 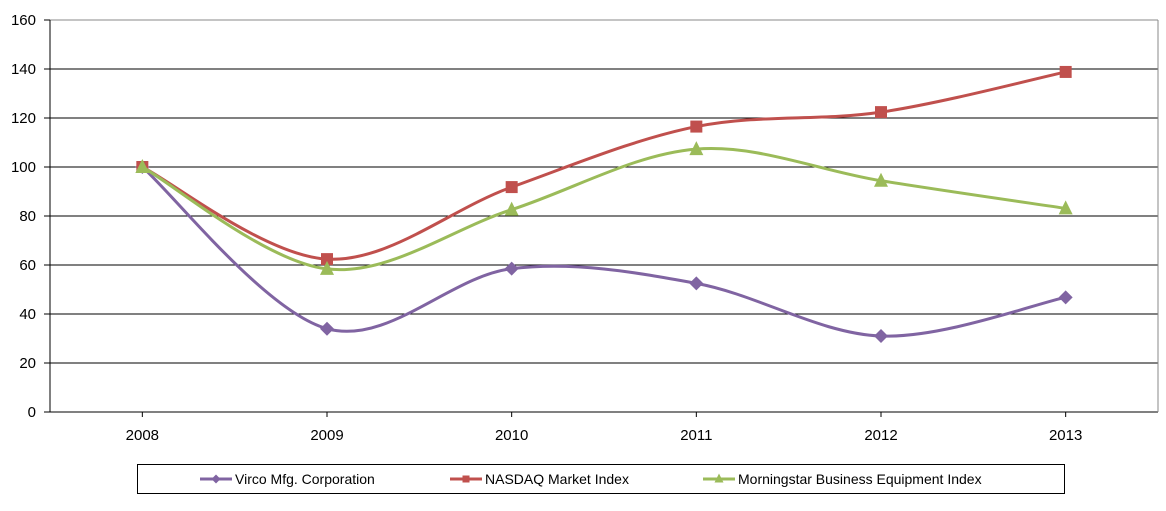 I want to click on legend-label: NASDAQ Market Index, so click(x=557, y=479).